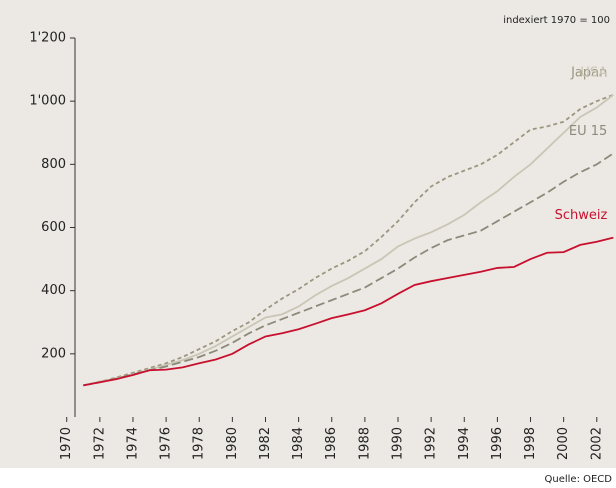 The height and width of the screenshot is (488, 616). I want to click on x-tick-label: 1976, so click(166, 443).